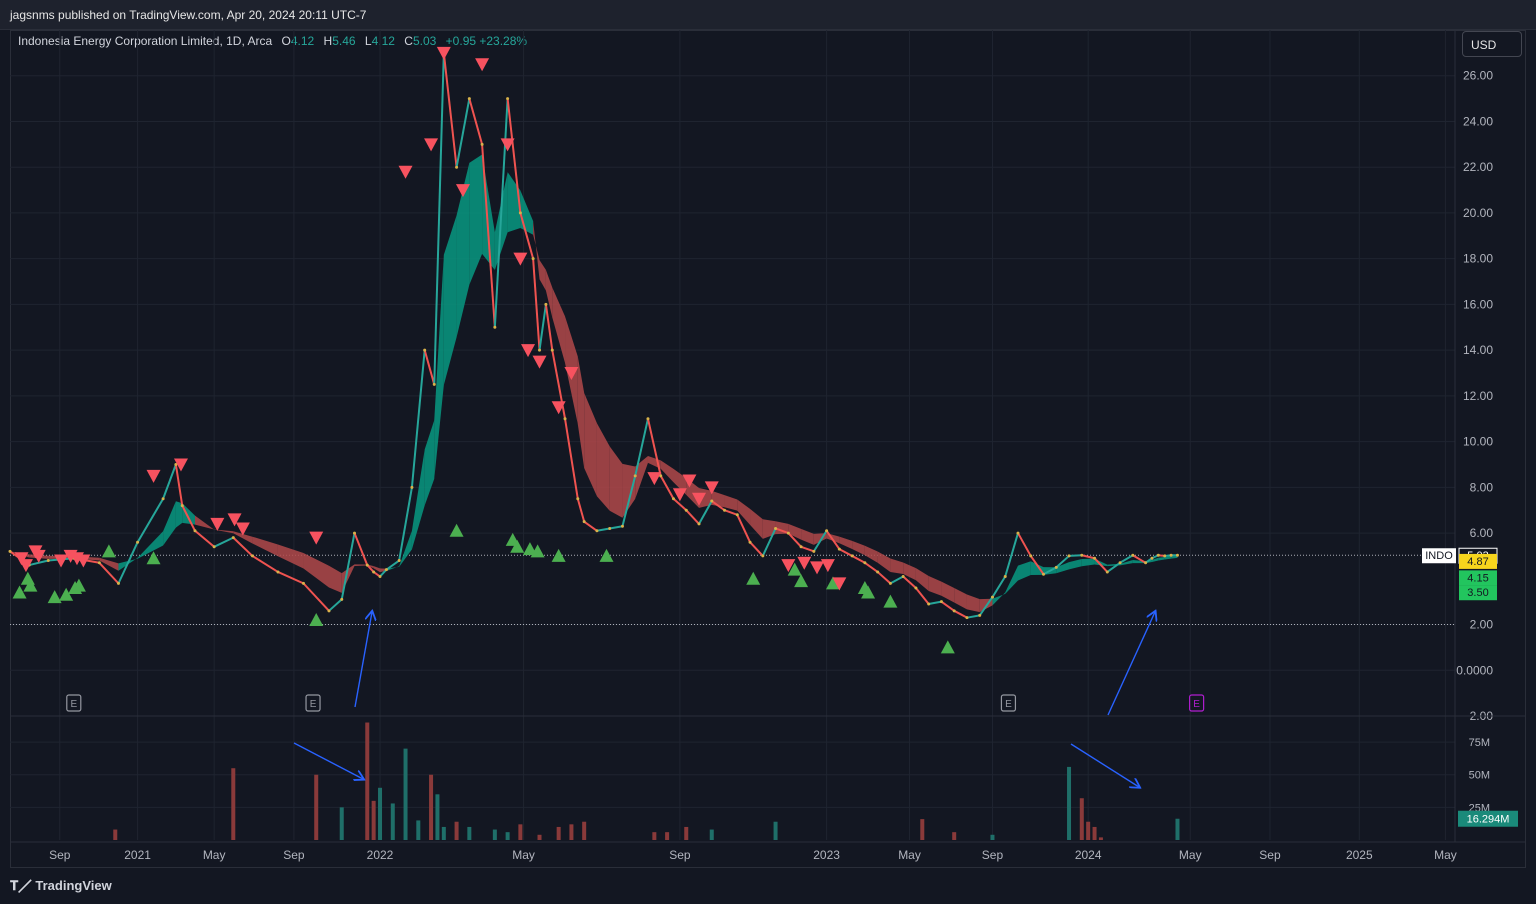 The width and height of the screenshot is (1536, 904). What do you see at coordinates (1488, 818) in the screenshot?
I see `volume-last-badge` at bounding box center [1488, 818].